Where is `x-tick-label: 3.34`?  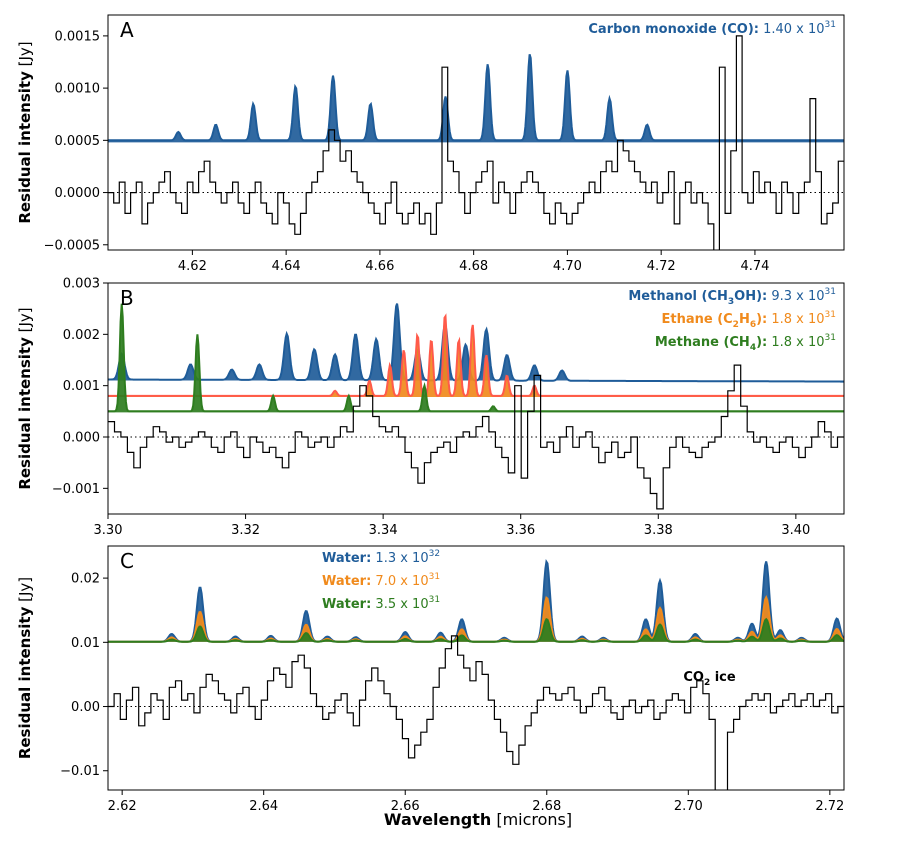 x-tick-label: 3.34 is located at coordinates (383, 530).